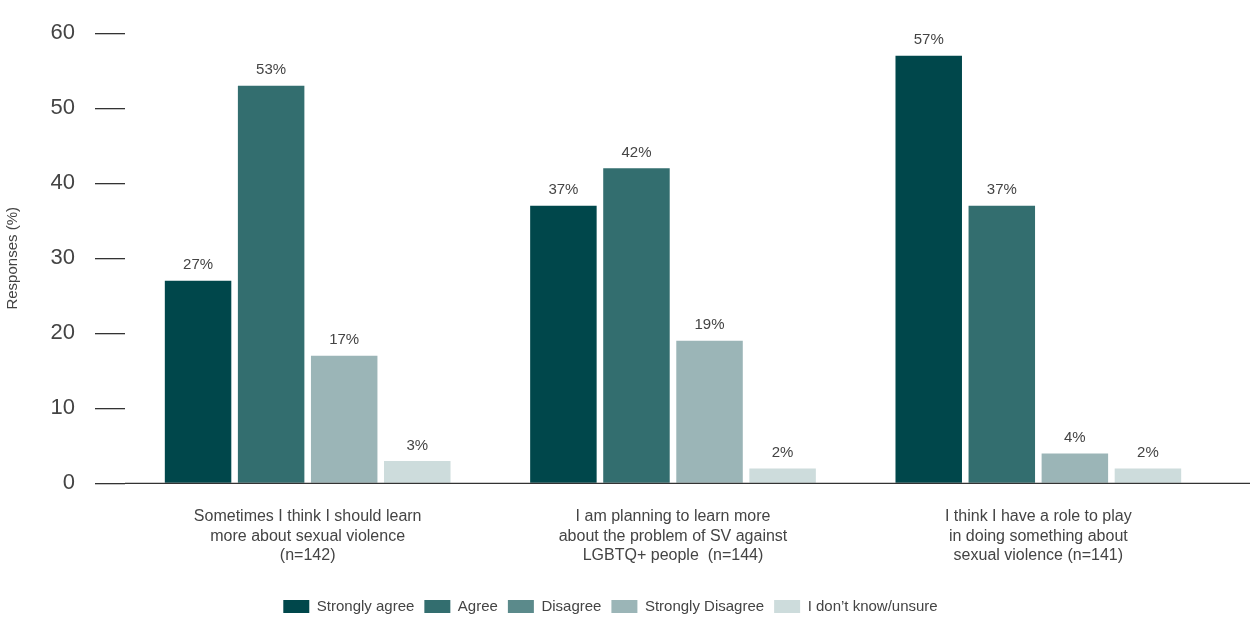  Describe the element at coordinates (673, 535) in the screenshot. I see `x-tick-label: I am planning to learn more about the problem of SV against LGBTQ+ people (n=144)` at that location.